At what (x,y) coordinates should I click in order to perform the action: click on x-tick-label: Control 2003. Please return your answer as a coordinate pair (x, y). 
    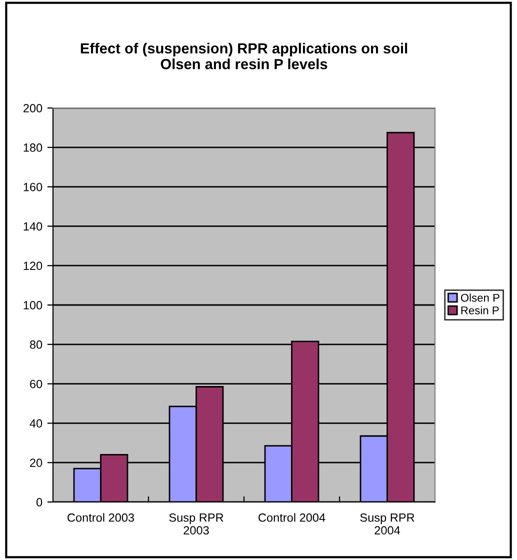
    Looking at the image, I should click on (101, 517).